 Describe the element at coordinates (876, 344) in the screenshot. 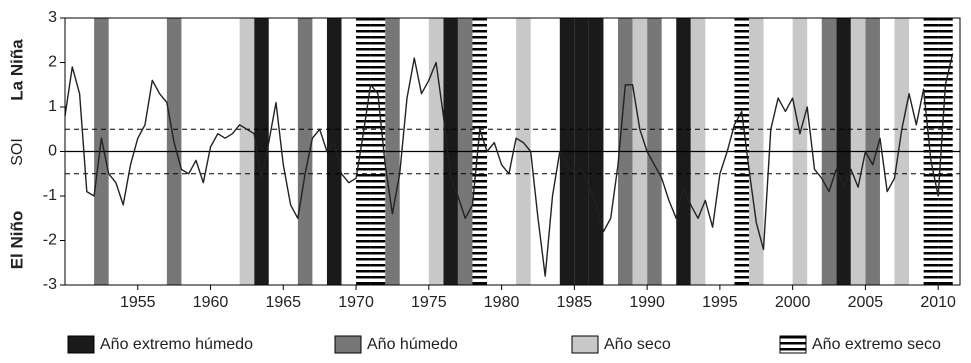

I see `legend-label: Año extremo seco` at that location.